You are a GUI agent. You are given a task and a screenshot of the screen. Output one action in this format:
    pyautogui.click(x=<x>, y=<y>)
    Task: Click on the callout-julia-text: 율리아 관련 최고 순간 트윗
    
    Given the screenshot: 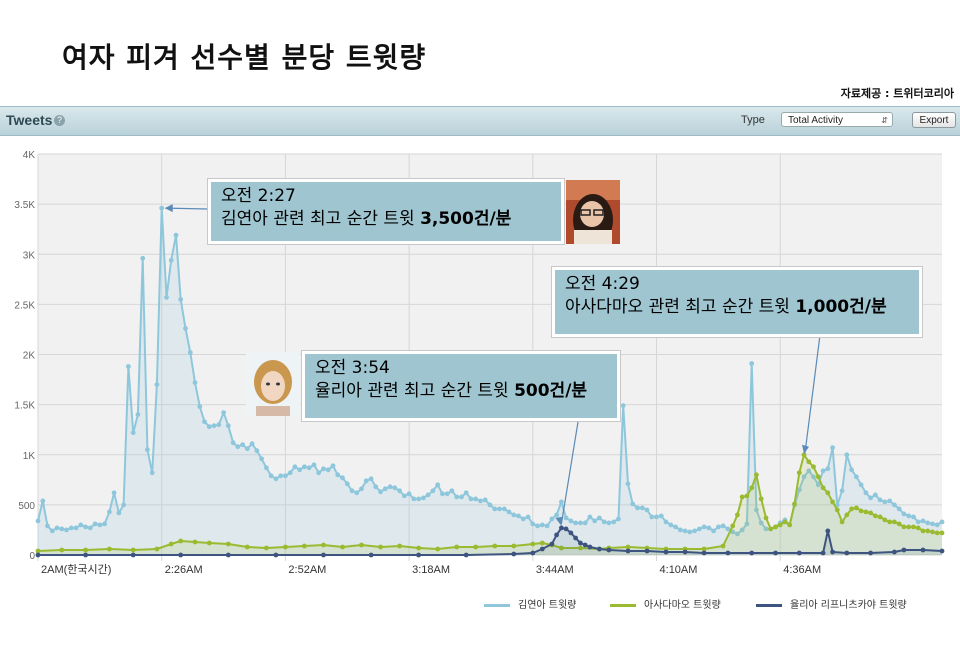 What is the action you would take?
    pyautogui.click(x=415, y=391)
    